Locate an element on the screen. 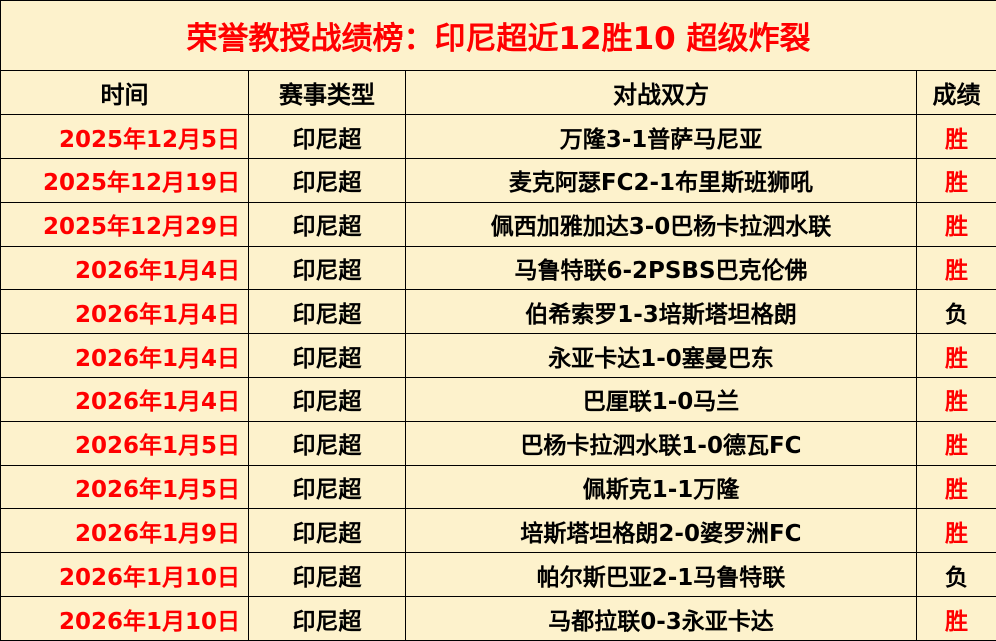 This screenshot has width=996, height=641. header-row: 时间 赛事类型 对战双方 成绩 is located at coordinates (498, 93).